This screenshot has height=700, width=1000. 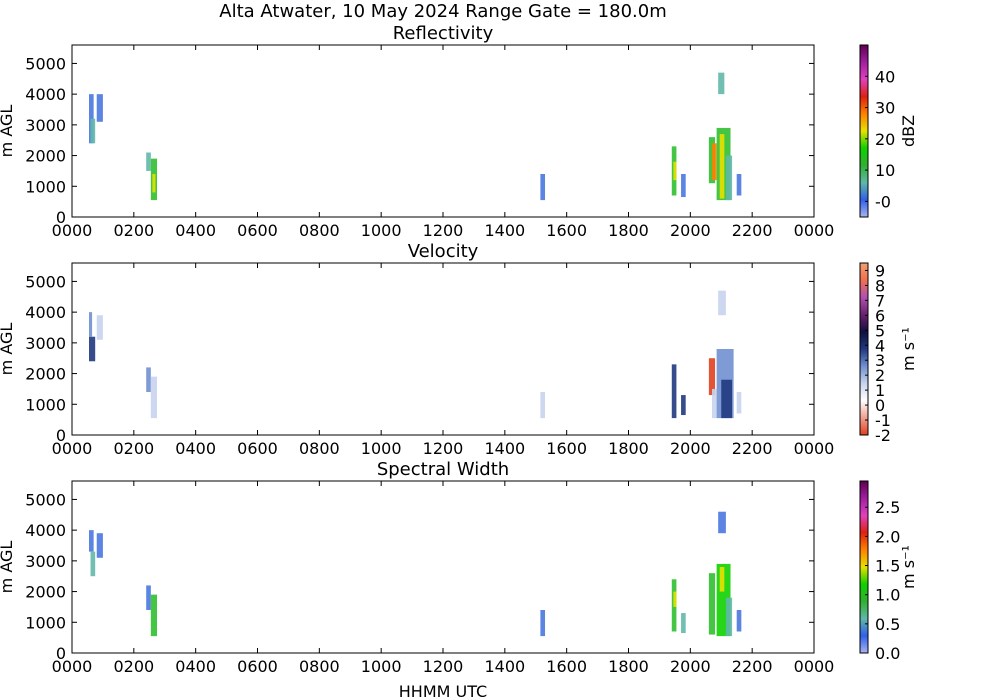 What do you see at coordinates (883, 435) in the screenshot?
I see `colorbar-tick-label: -2` at bounding box center [883, 435].